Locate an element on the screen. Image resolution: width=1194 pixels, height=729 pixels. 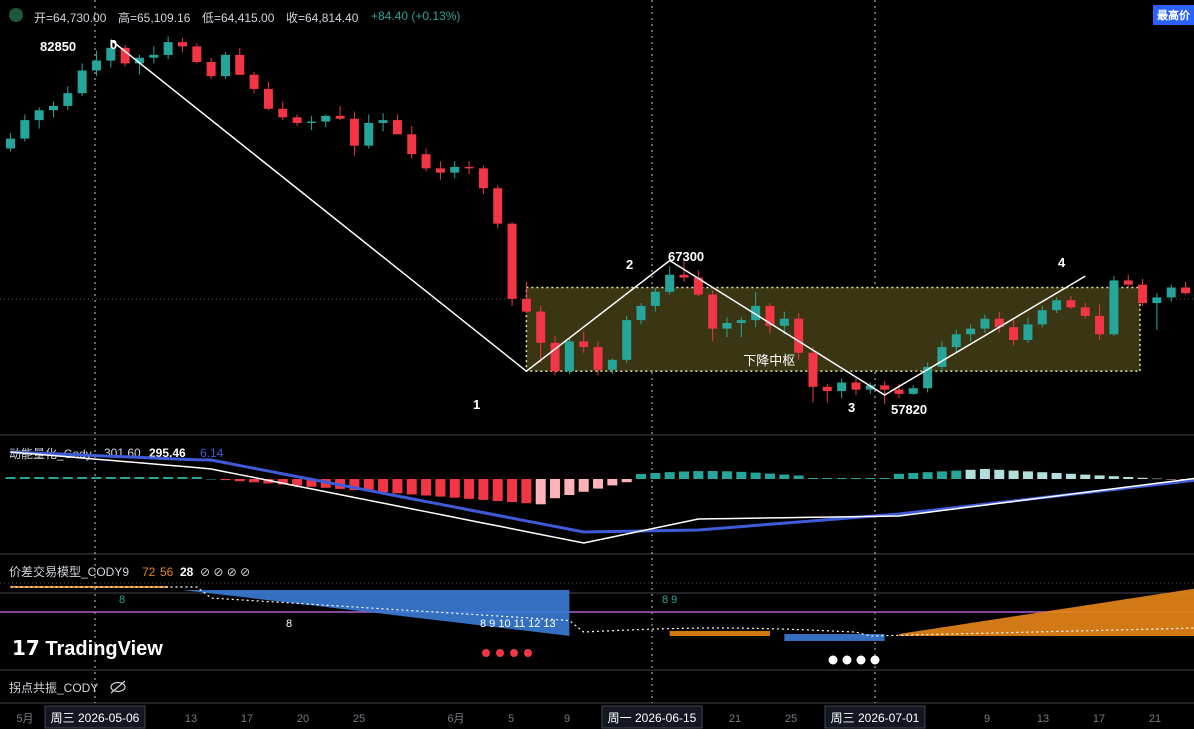
macd-fast-line is located at coordinates (602, 497).